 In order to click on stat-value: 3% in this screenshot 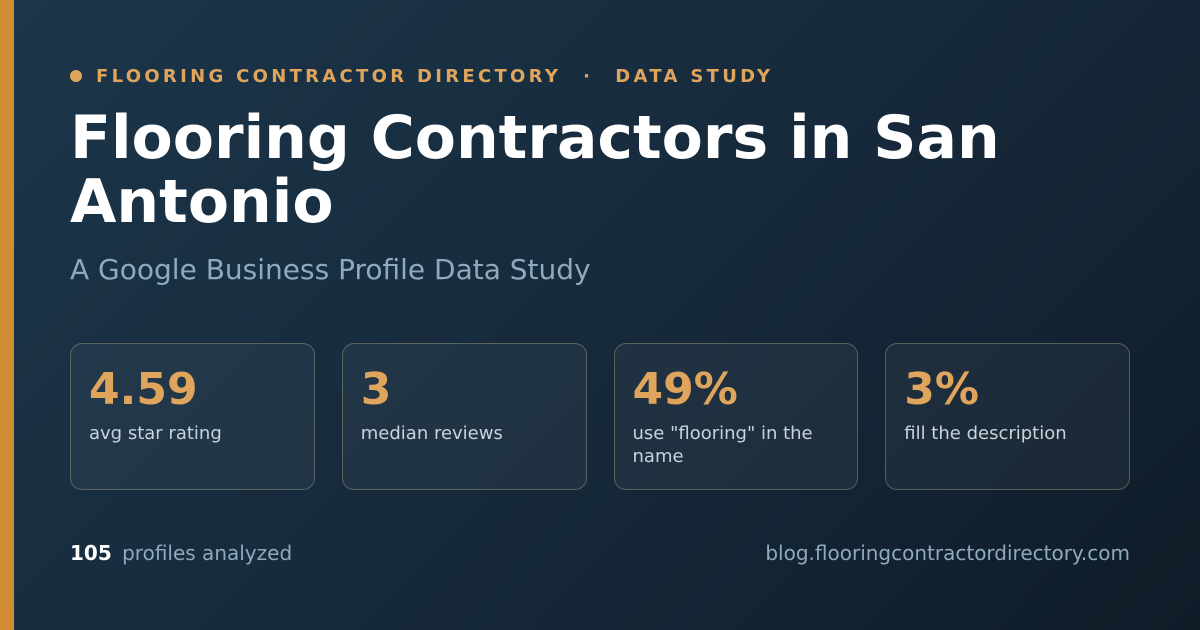, I will do `click(941, 389)`.